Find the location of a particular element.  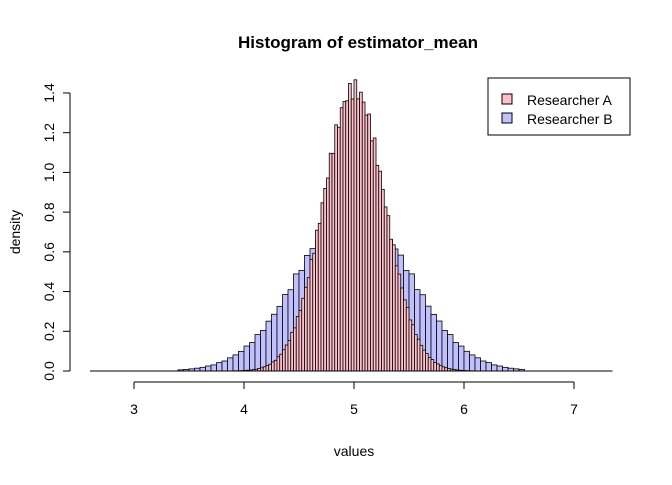

legend-label-researcher-b: Researcher B is located at coordinates (570, 119).